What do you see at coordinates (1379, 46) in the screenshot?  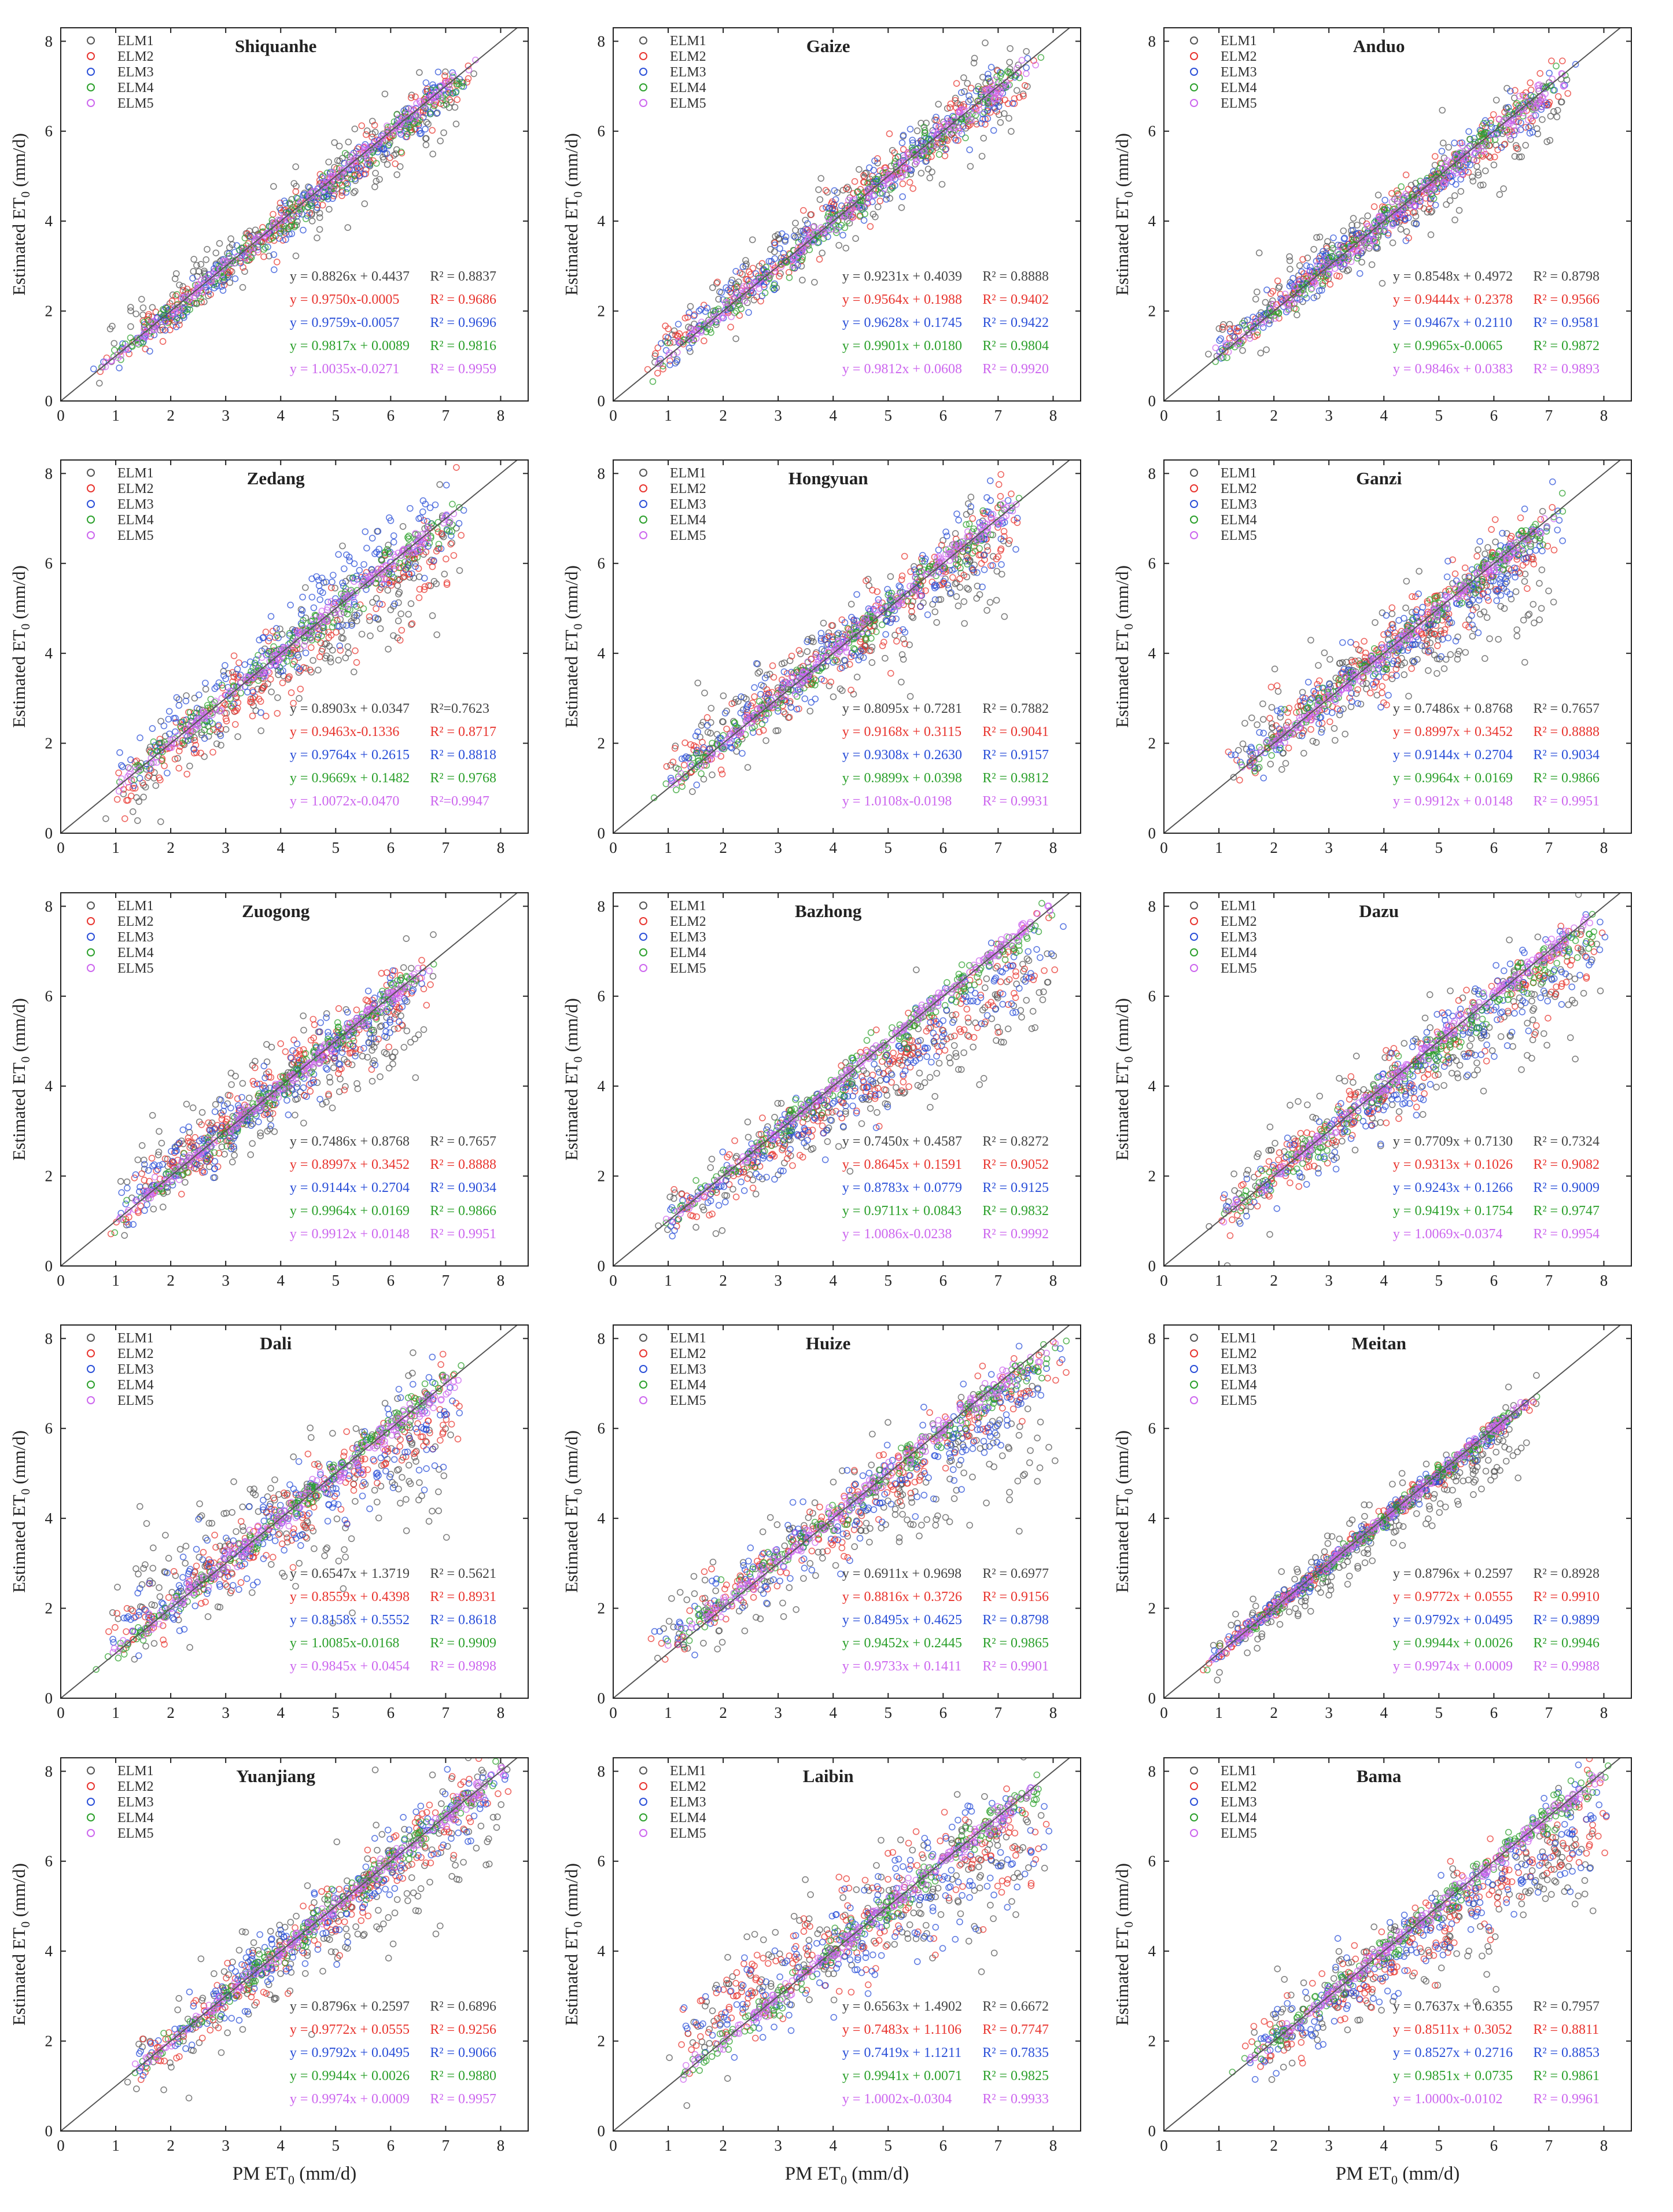 I see `panel-title: Anduo` at bounding box center [1379, 46].